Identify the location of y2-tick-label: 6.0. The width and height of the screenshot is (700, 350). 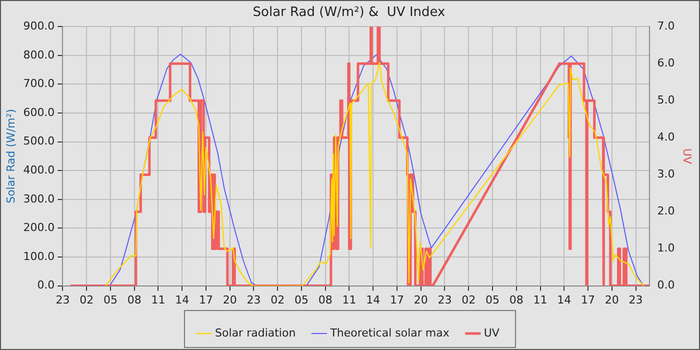
(666, 63).